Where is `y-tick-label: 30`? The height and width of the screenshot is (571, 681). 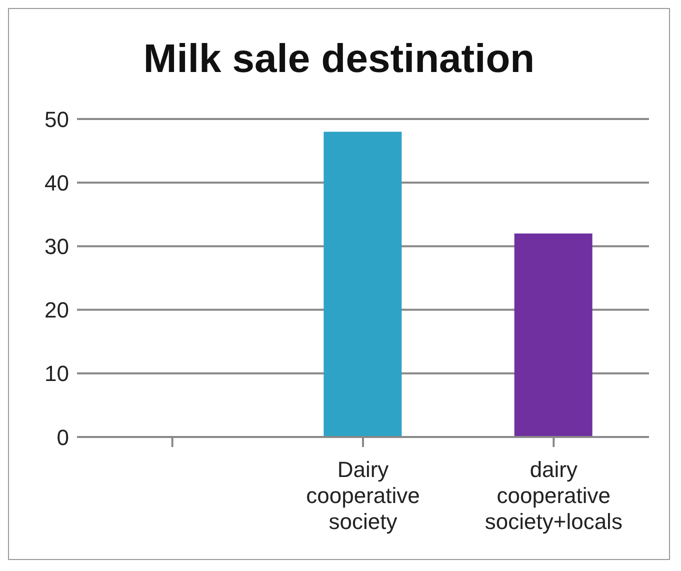
y-tick-label: 30 is located at coordinates (56, 247).